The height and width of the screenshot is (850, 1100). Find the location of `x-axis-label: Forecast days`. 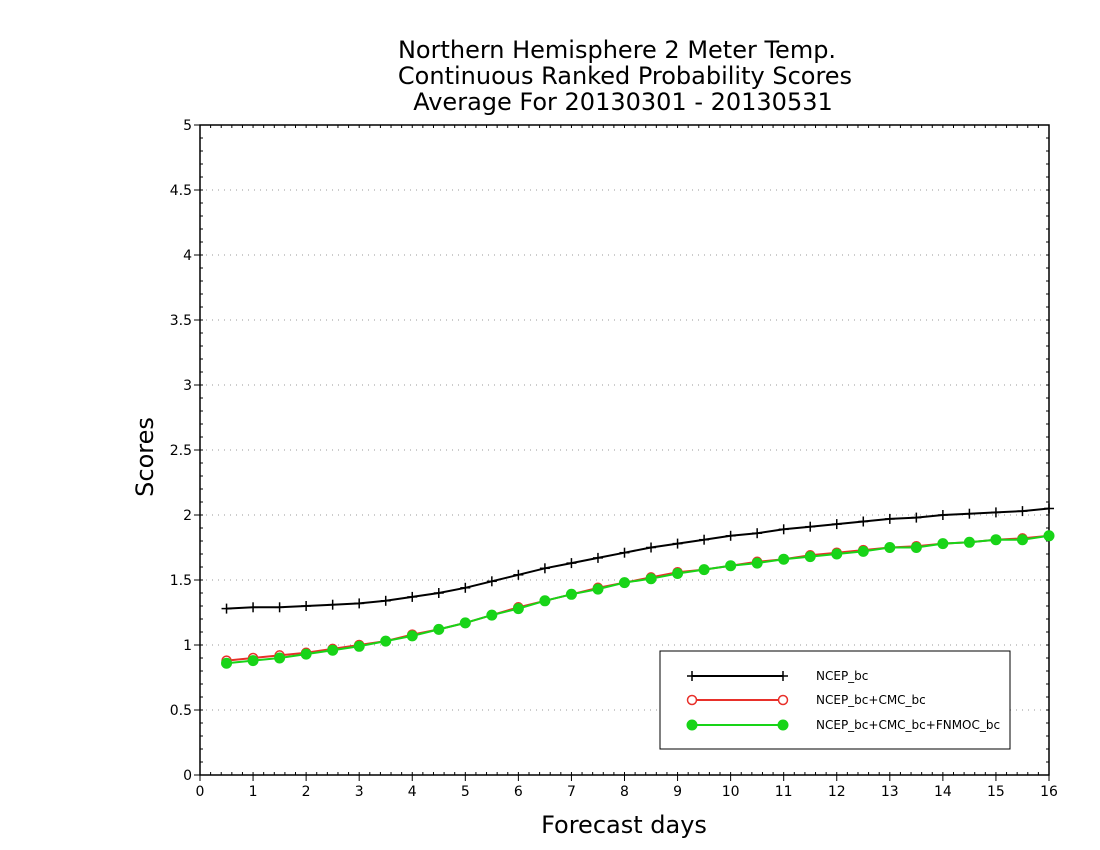

x-axis-label: Forecast days is located at coordinates (624, 825).